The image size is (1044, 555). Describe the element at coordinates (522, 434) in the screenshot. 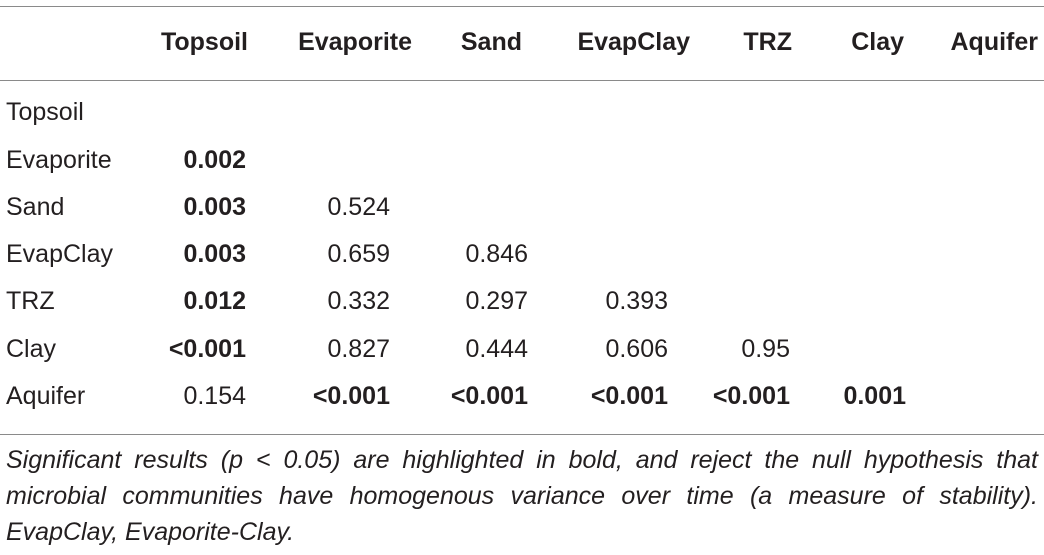

I see `table-bottom-rule` at that location.